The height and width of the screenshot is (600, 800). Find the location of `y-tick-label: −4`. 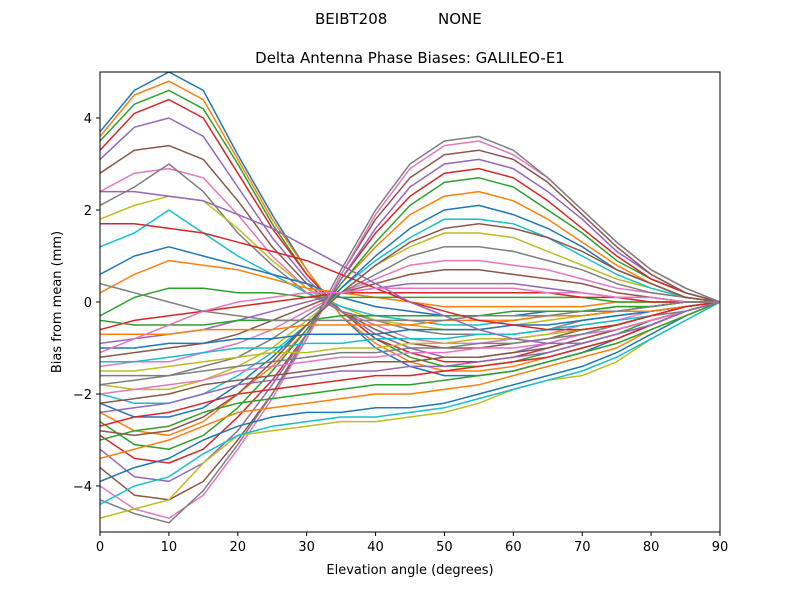

y-tick-label: −4 is located at coordinates (82, 487).